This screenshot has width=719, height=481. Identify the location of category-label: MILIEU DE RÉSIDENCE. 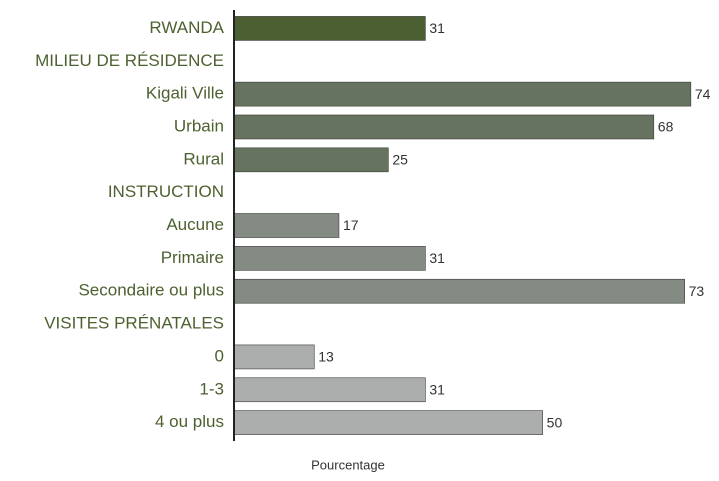
(129, 60).